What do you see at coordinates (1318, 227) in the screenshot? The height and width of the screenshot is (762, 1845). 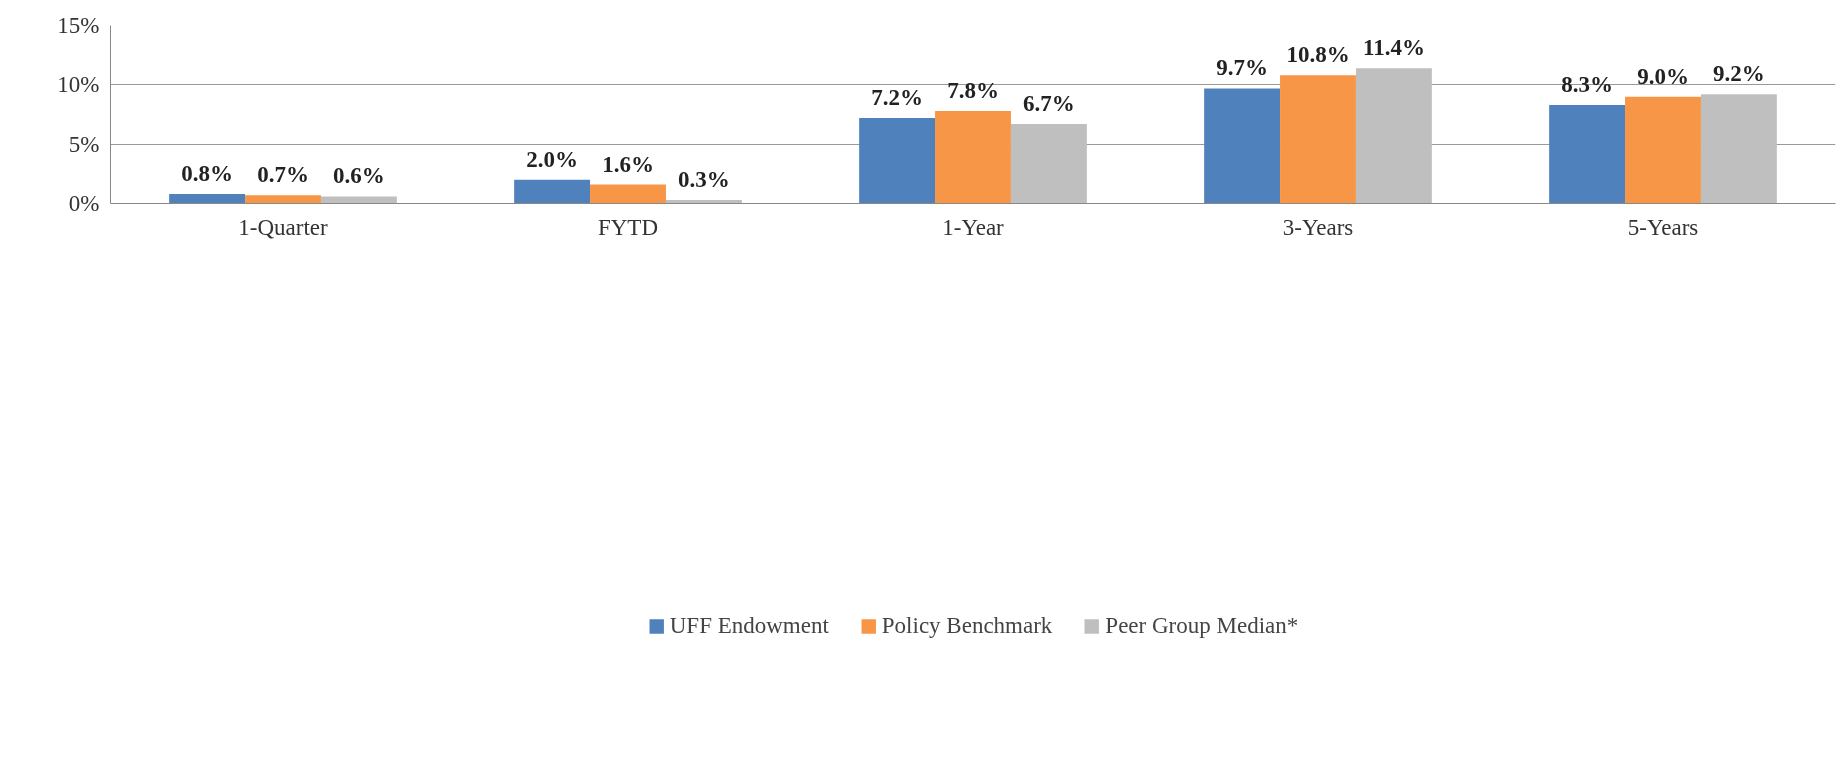 I see `x-tick-label: 3-Years` at bounding box center [1318, 227].